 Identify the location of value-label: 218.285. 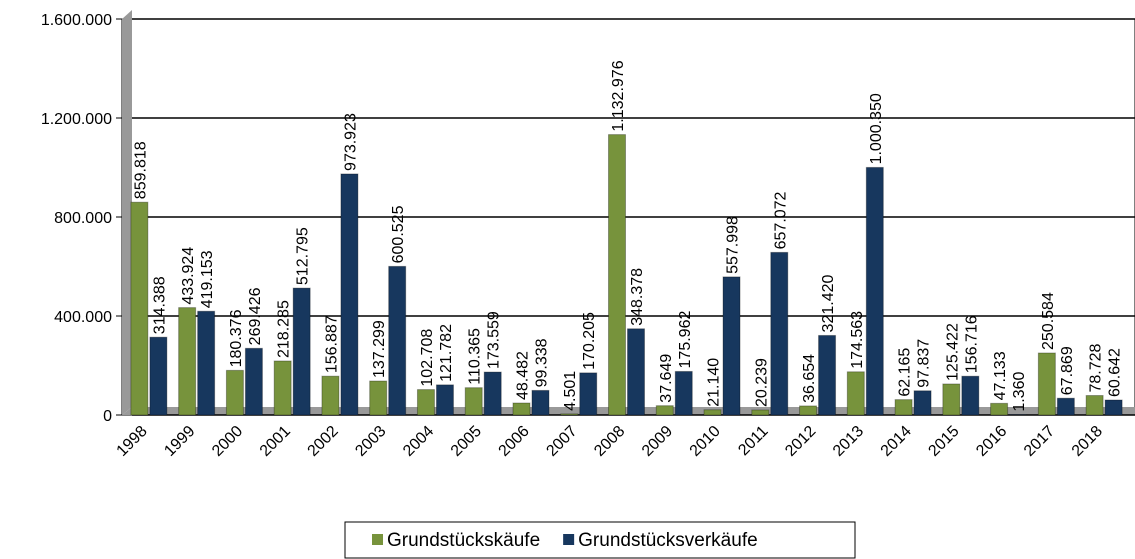
(284, 329).